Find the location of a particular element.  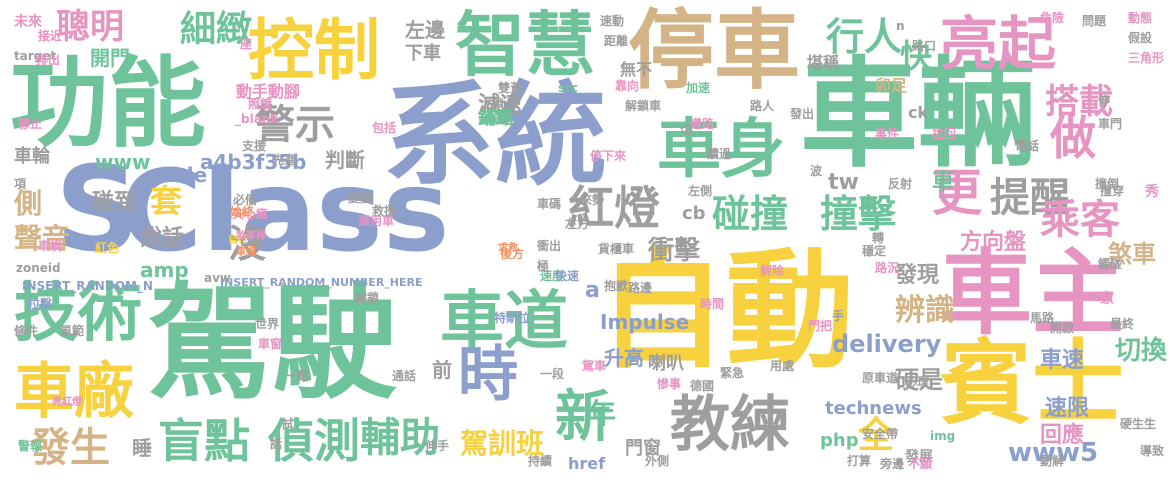

word: 打算 is located at coordinates (859, 461).